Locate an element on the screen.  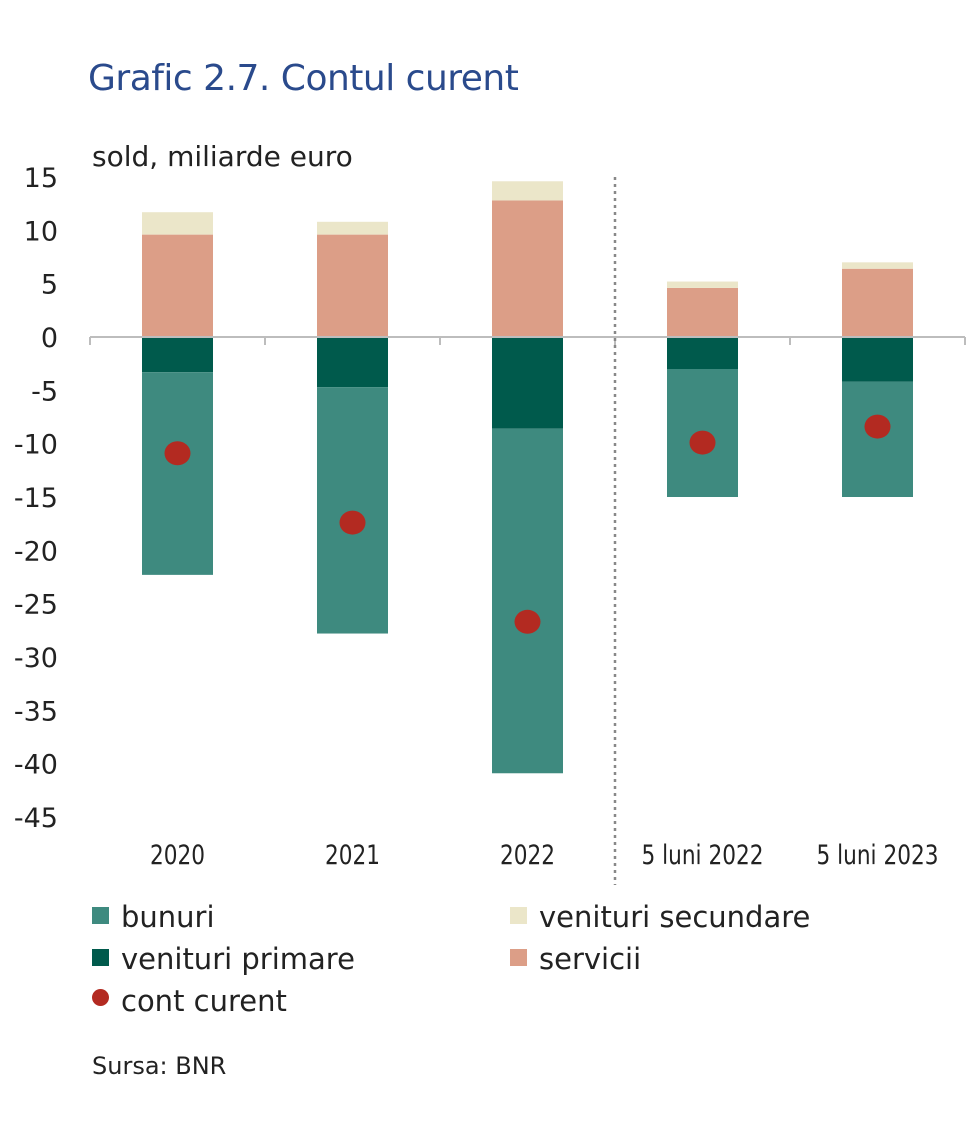
source-note: Sursa: BNR is located at coordinates (159, 1066).